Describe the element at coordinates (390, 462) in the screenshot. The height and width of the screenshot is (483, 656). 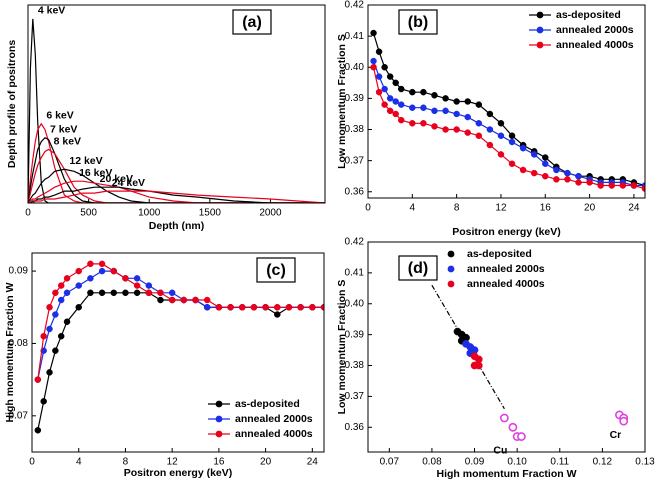
I see `x-tick-label: 0.07` at that location.